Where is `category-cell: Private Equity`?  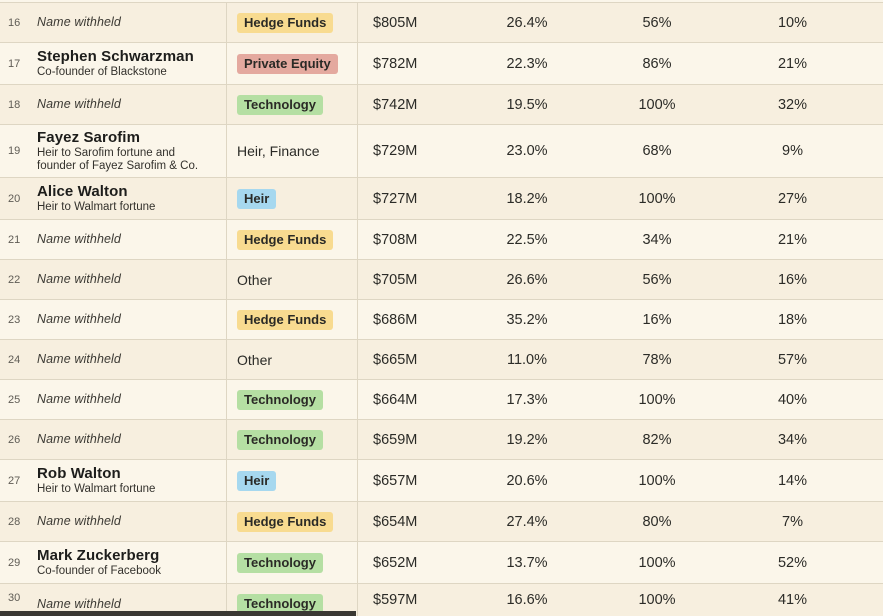
category-cell: Private Equity is located at coordinates (292, 63).